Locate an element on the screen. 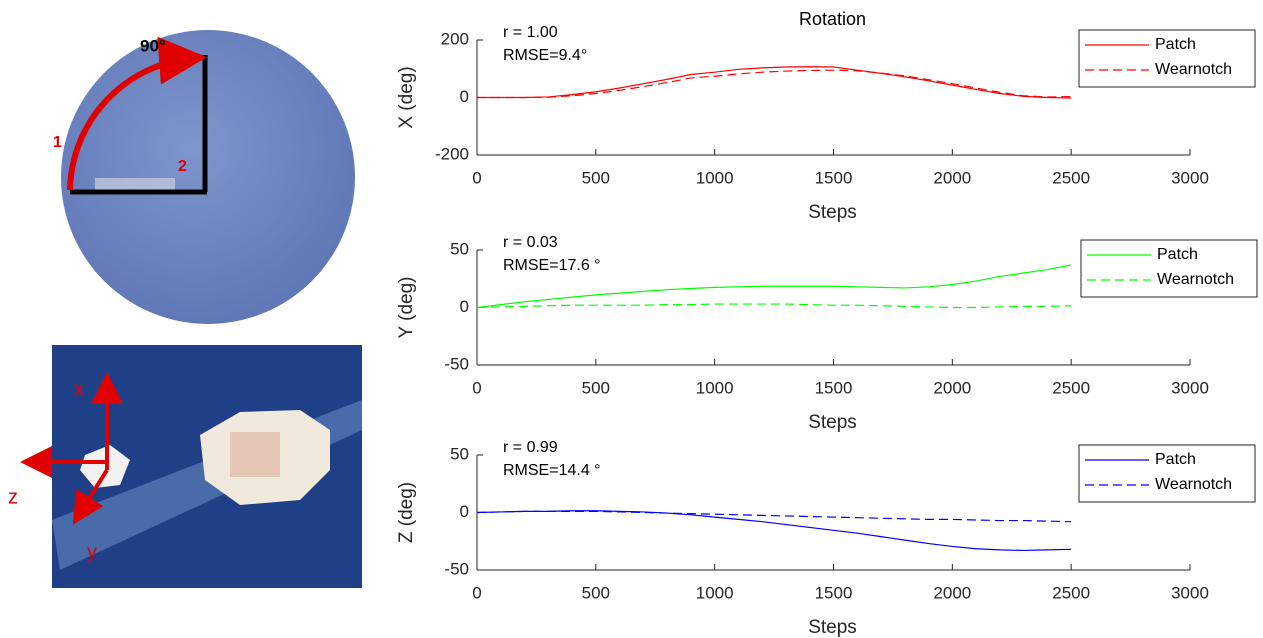 The image size is (1263, 638). annotation: r = 1.00 is located at coordinates (530, 32).